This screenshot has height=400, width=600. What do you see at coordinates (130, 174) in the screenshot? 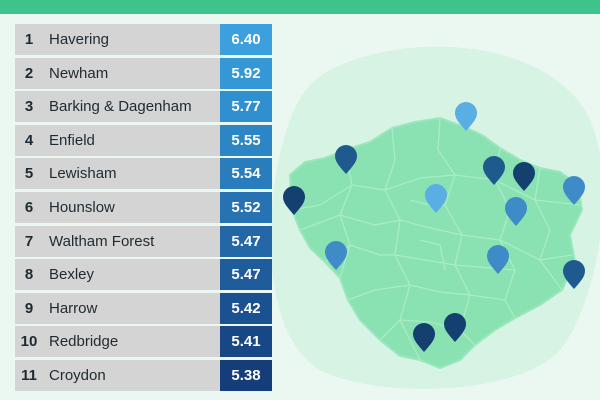
I see `borough-name-cell: Lewisham` at bounding box center [130, 174].